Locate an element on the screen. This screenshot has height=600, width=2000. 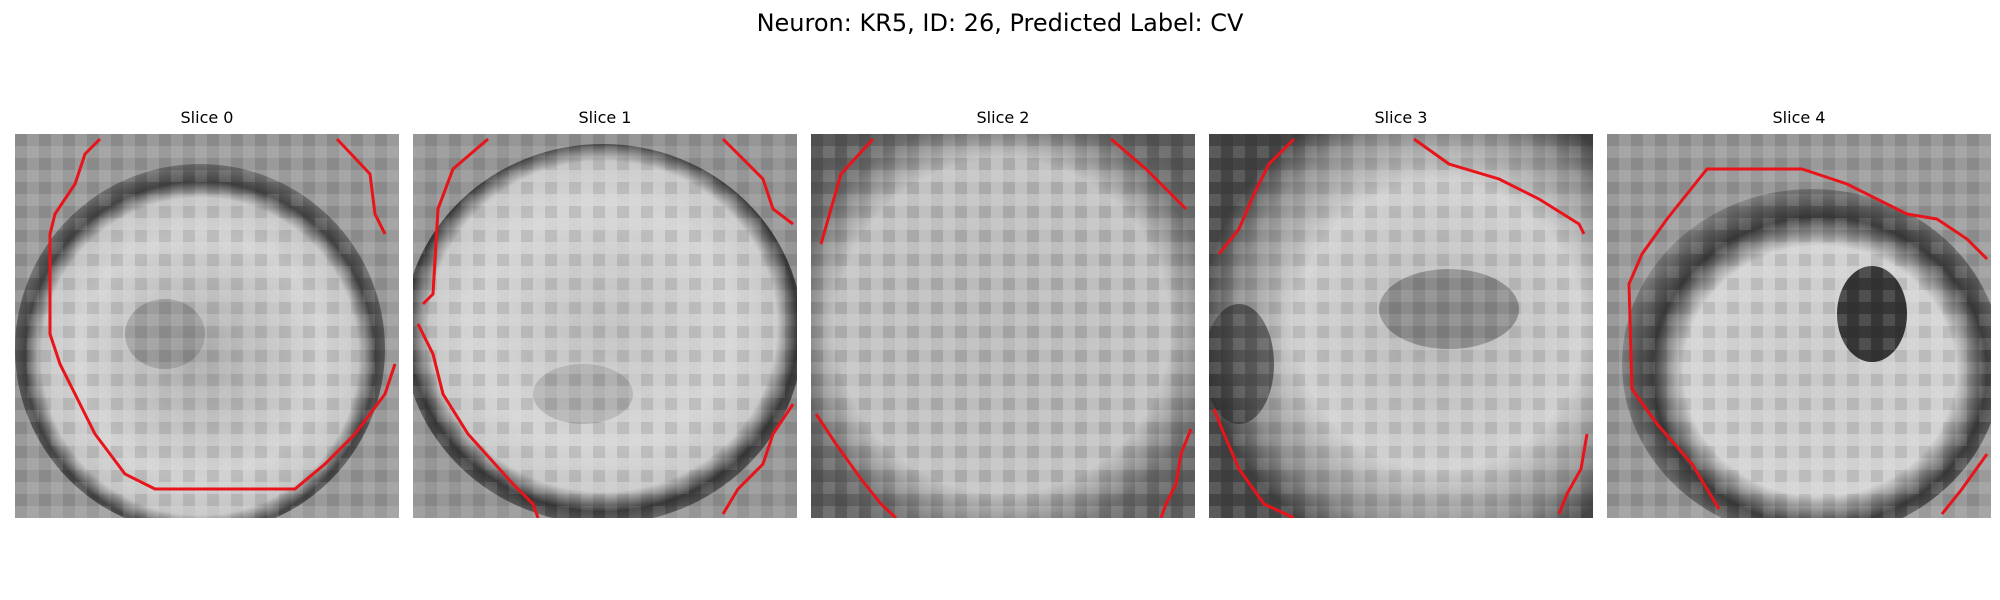
slice-panel-2: Slice 2 is located at coordinates (1003, 313).